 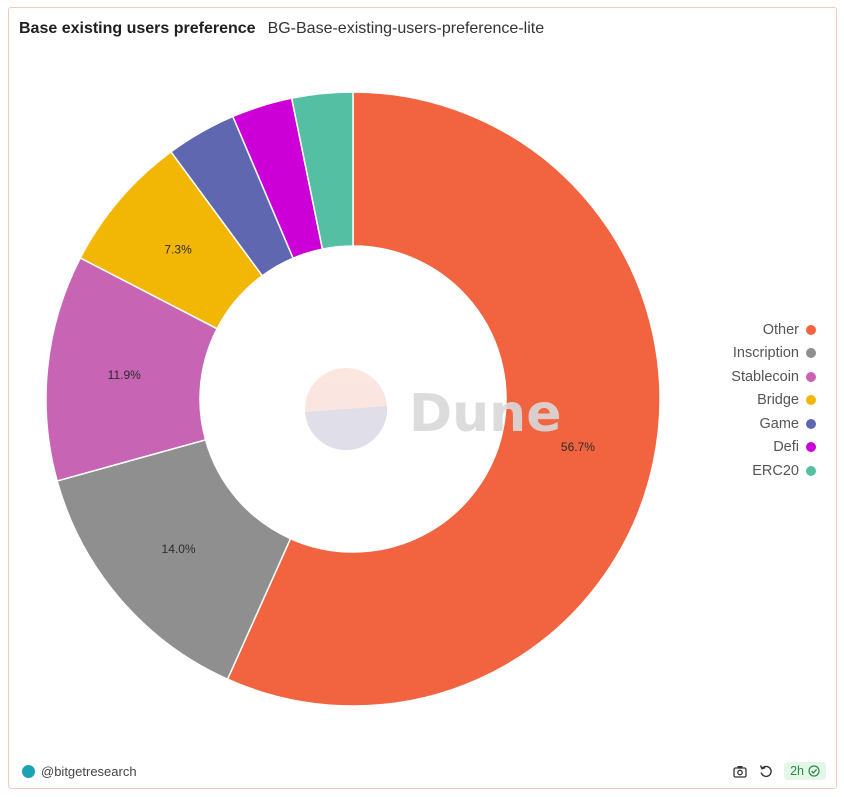 I want to click on refresh-status-badge: 2h, so click(x=805, y=771).